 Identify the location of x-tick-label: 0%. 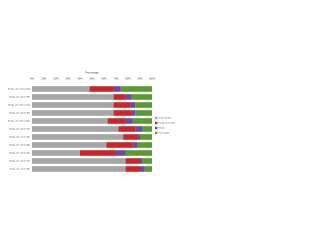
(32, 79).